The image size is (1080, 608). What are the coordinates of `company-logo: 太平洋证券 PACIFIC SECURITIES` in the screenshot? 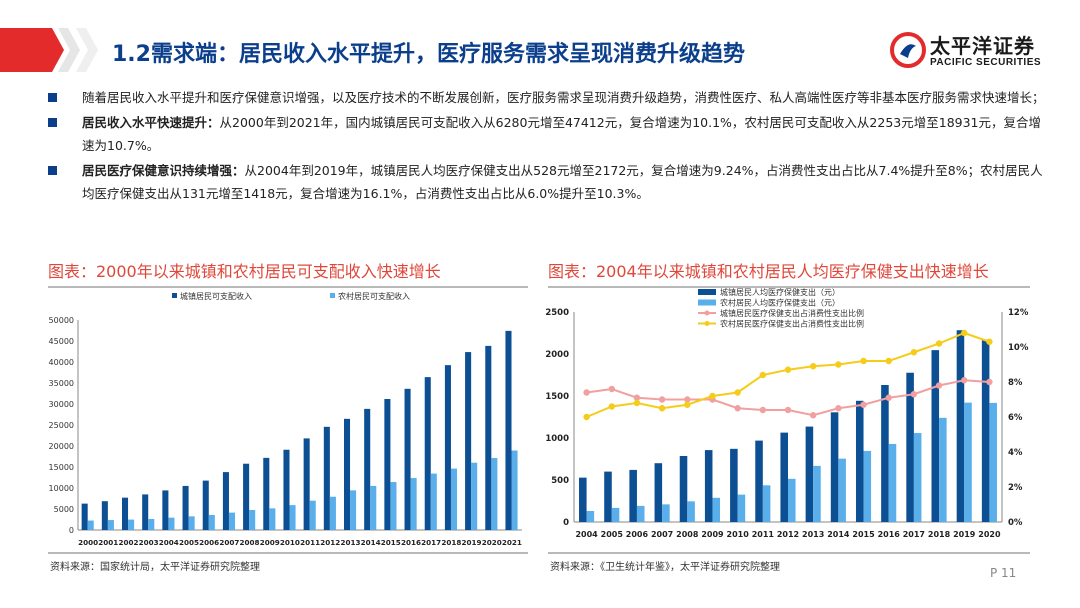 It's located at (975, 52).